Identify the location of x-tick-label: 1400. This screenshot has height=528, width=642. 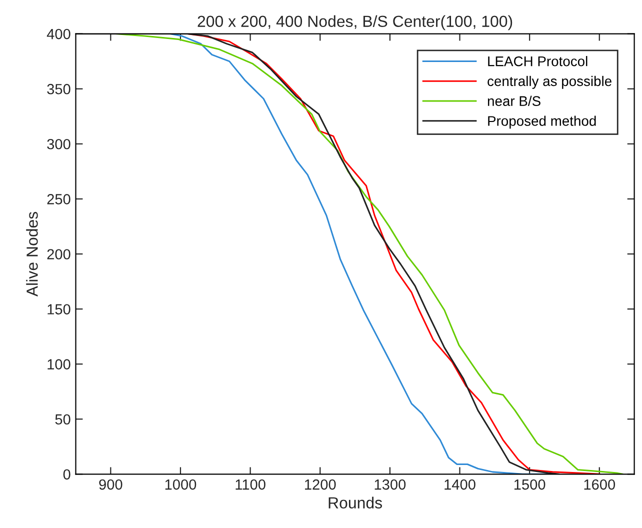
(460, 484).